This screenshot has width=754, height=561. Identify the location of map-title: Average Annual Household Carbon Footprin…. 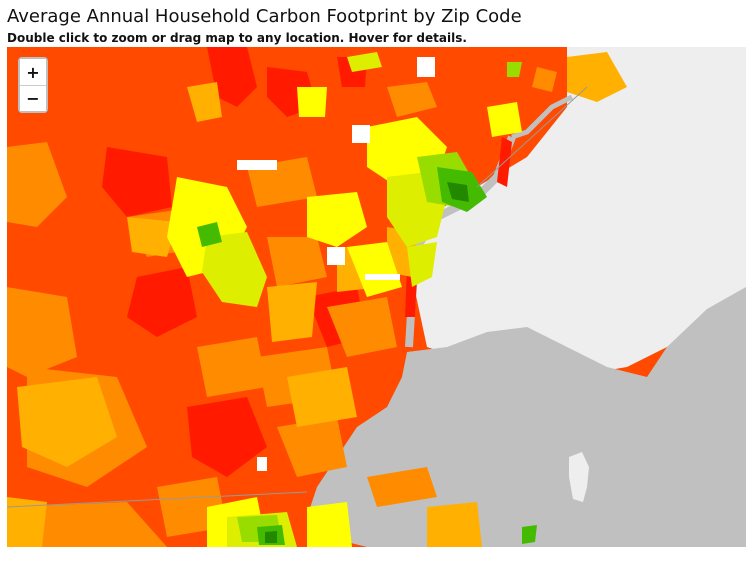
(264, 16).